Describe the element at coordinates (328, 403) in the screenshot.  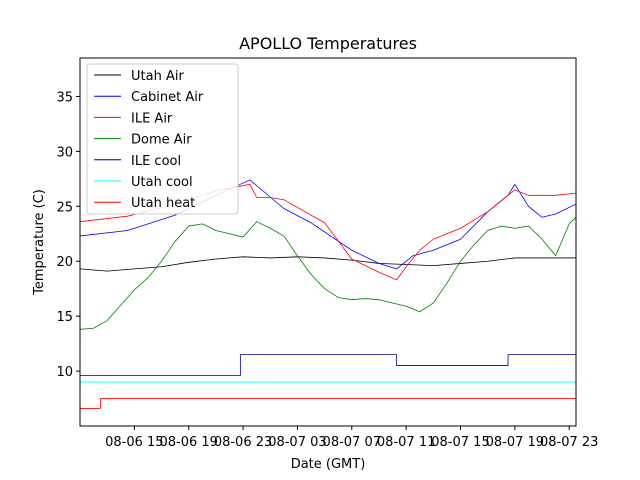
I see `series-line-utah-heat` at that location.